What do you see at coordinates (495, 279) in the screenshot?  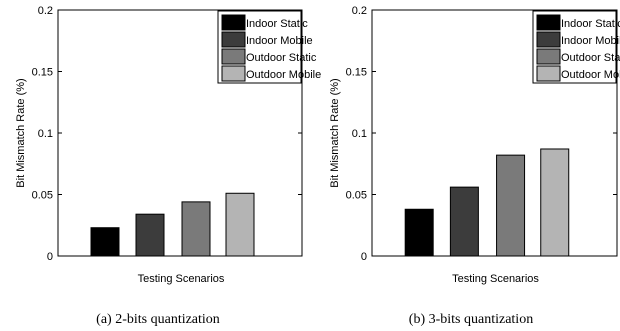 I see `panel-b-x-axis-label: Testing Scenarios` at bounding box center [495, 279].